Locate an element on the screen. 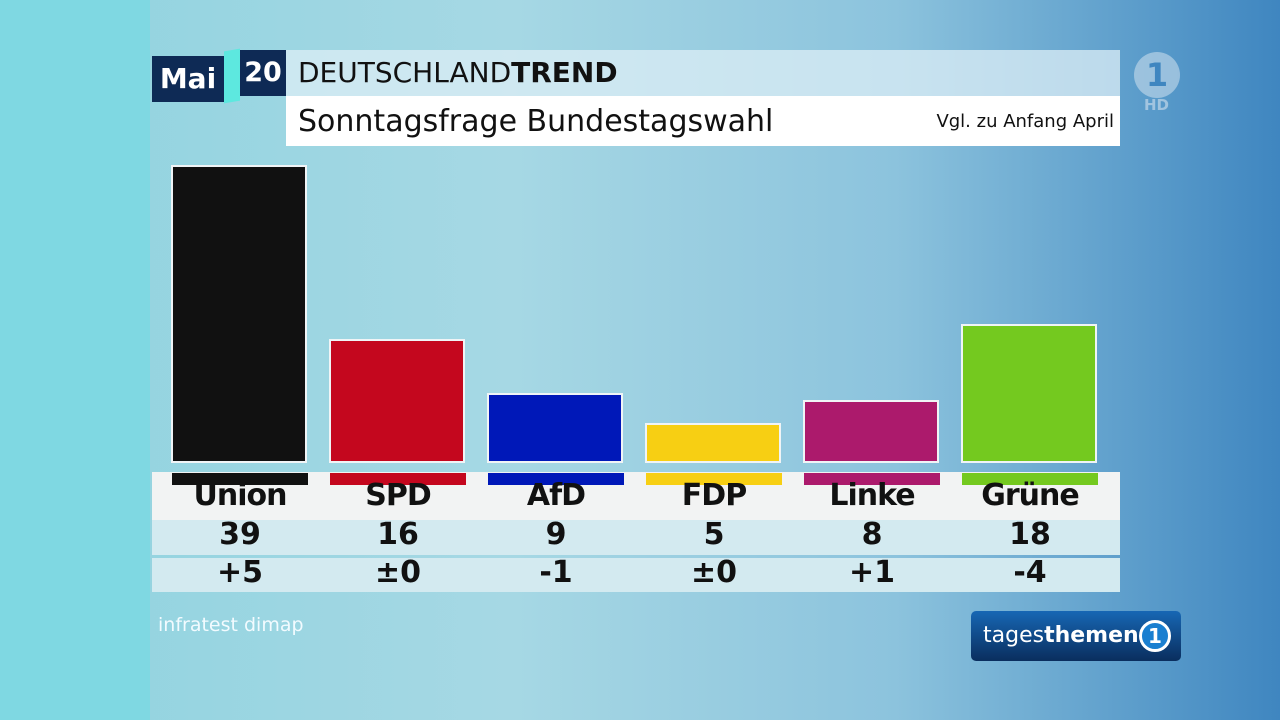 This screenshot has height=720, width=1280. day-badge: 20 is located at coordinates (263, 73).